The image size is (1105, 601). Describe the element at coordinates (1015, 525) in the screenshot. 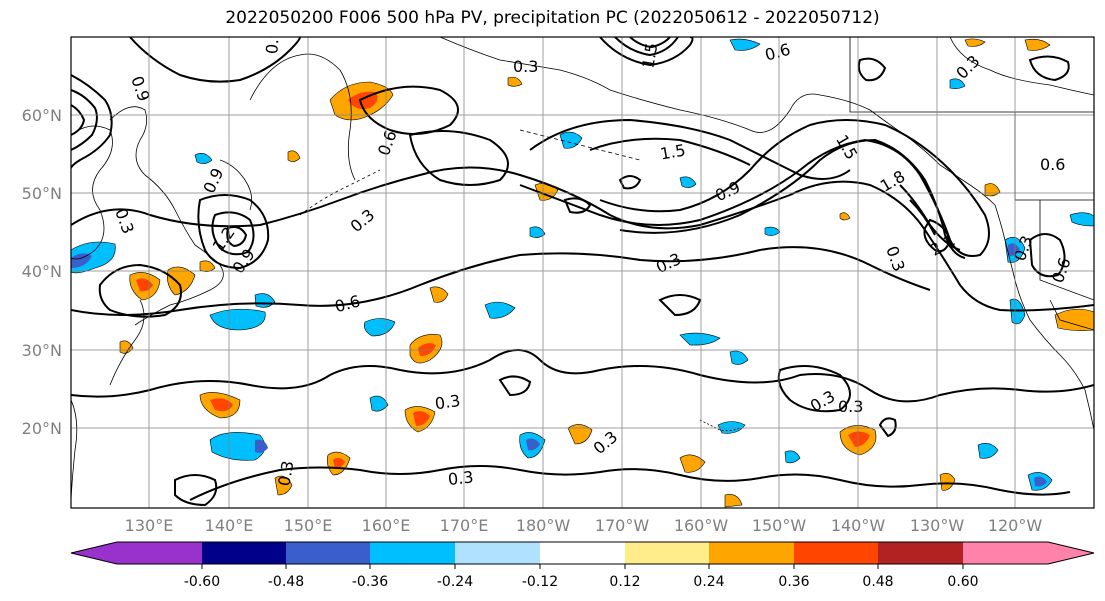

I see `lon-label: 120°W` at that location.